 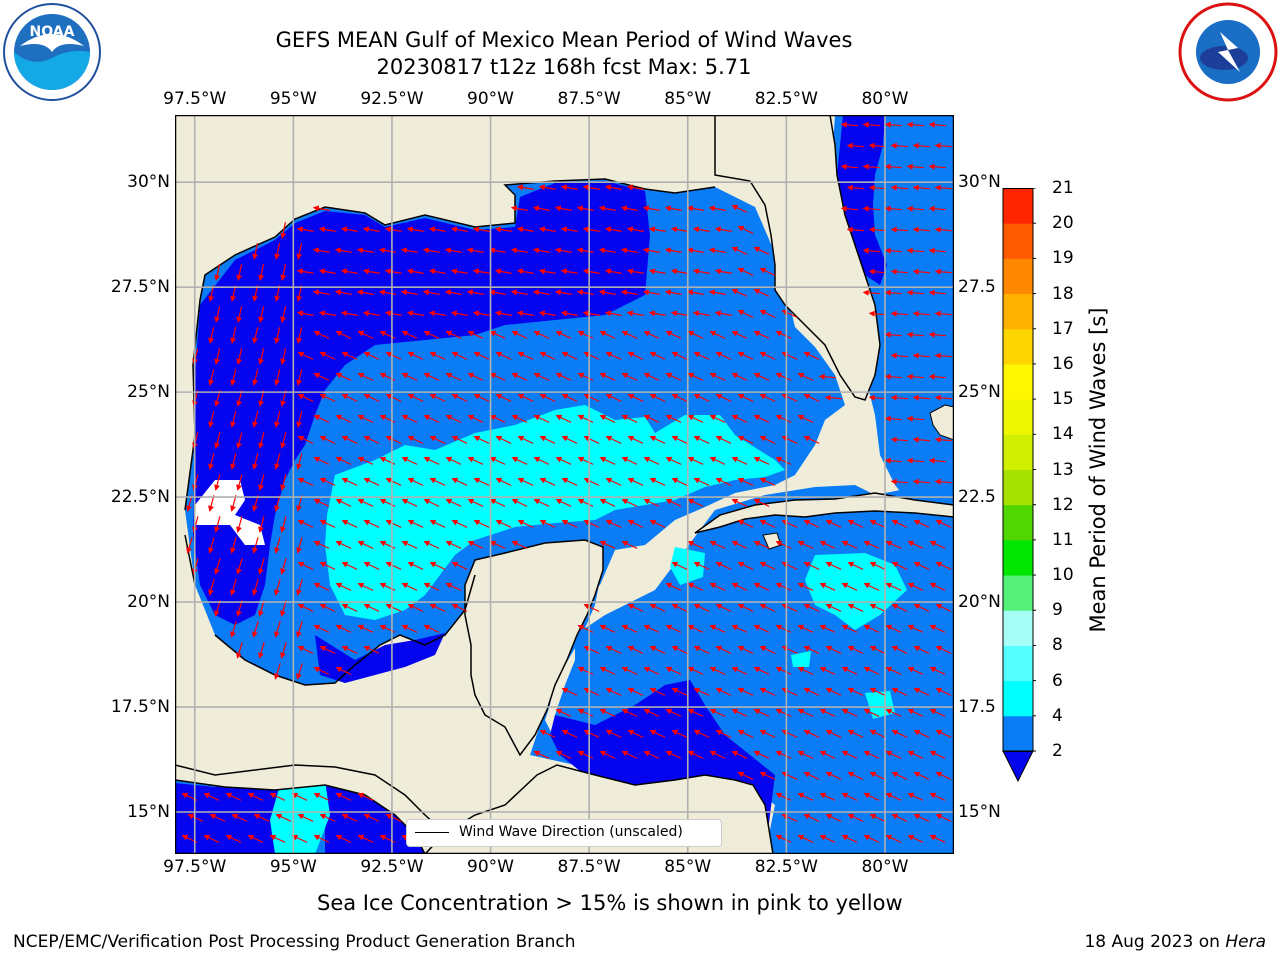 I want to click on lat-tick-label-left: 25°N, so click(x=148, y=392).